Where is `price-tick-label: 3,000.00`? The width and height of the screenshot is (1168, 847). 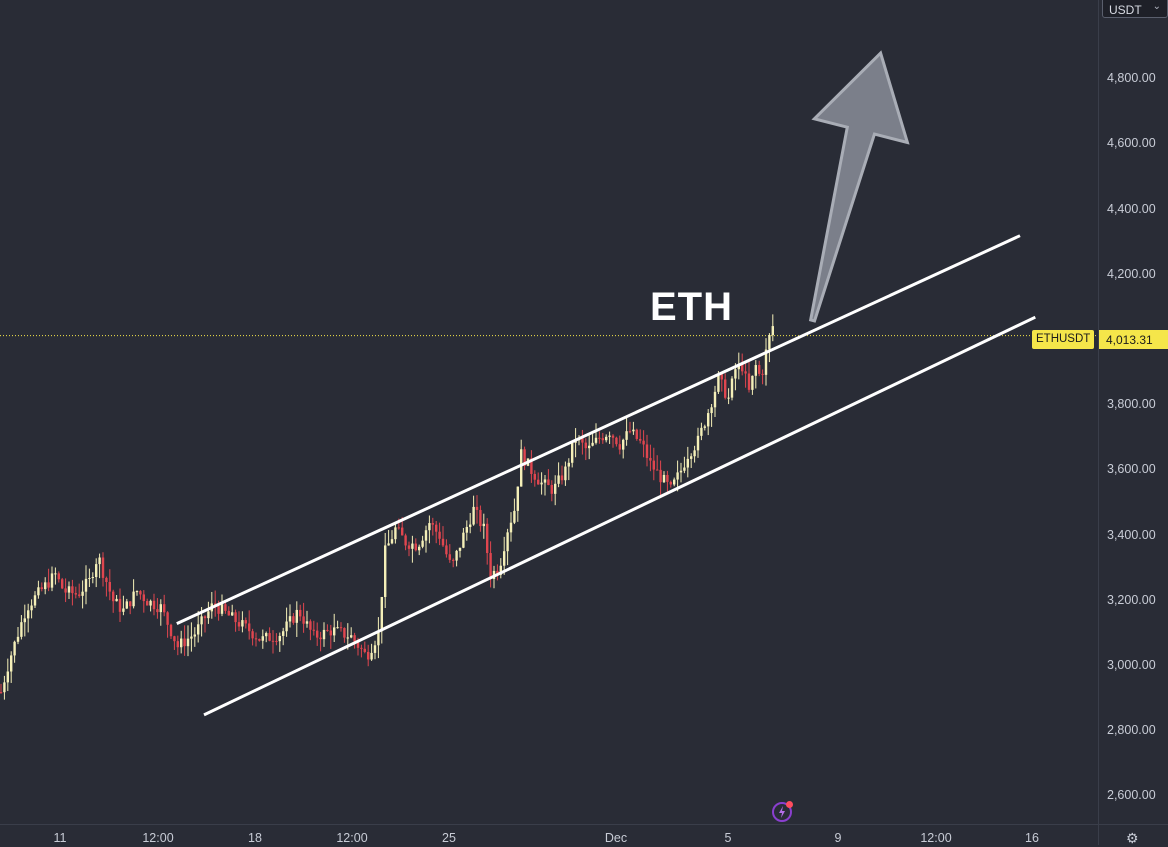
price-tick-label: 3,000.00 is located at coordinates (1131, 665).